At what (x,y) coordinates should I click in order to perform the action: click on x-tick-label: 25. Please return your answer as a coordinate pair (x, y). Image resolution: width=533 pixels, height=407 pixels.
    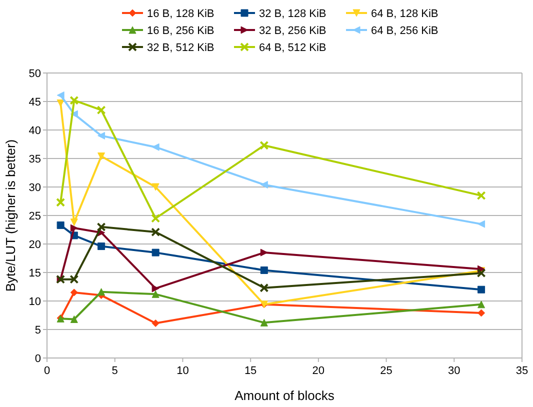
    Looking at the image, I should click on (386, 371).